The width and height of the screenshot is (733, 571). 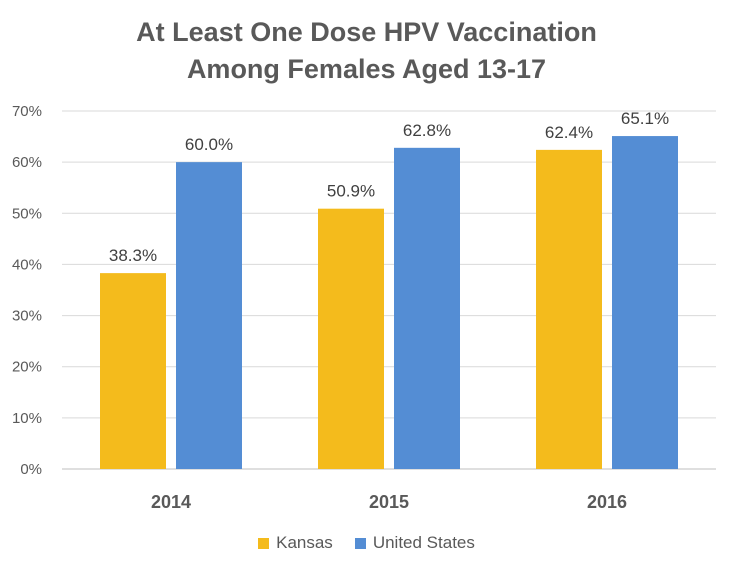 What do you see at coordinates (133, 371) in the screenshot?
I see `bar-kansas-2014` at bounding box center [133, 371].